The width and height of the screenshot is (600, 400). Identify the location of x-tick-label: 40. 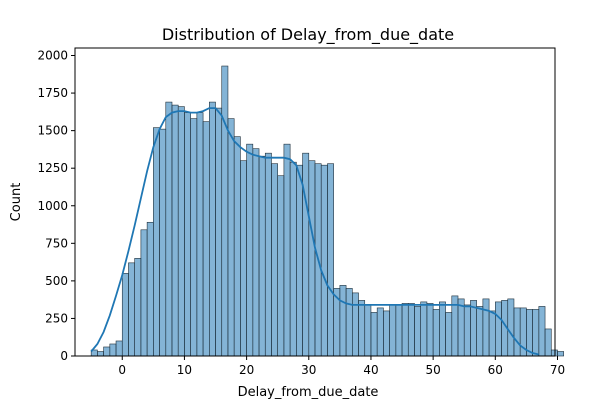
(370, 370).